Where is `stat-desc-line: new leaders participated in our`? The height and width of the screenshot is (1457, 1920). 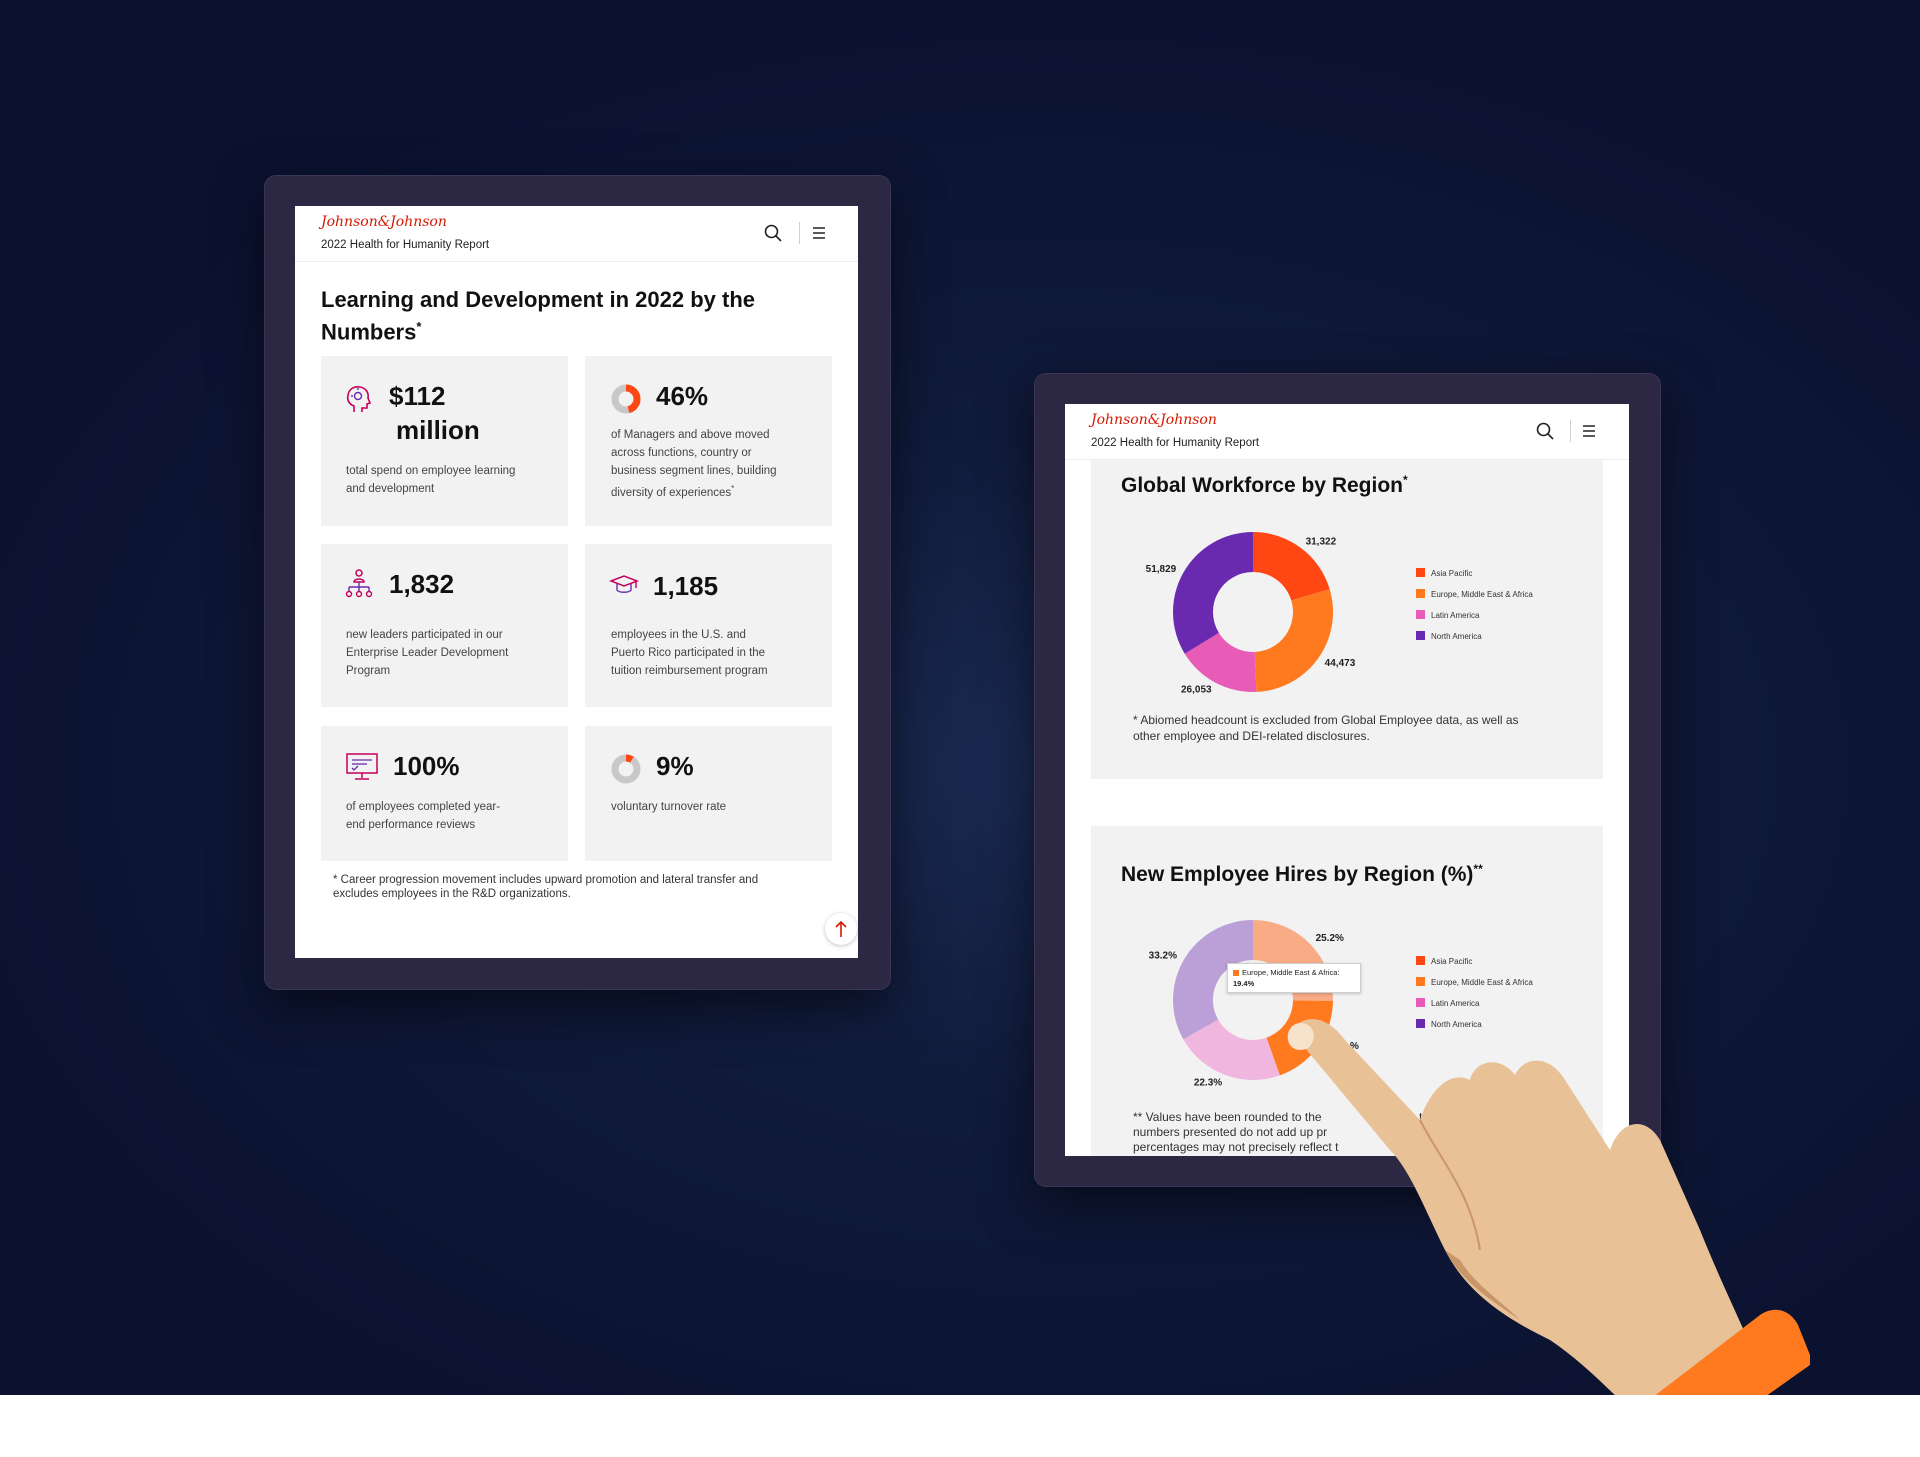
stat-desc-line: new leaders participated in our is located at coordinates (424, 635).